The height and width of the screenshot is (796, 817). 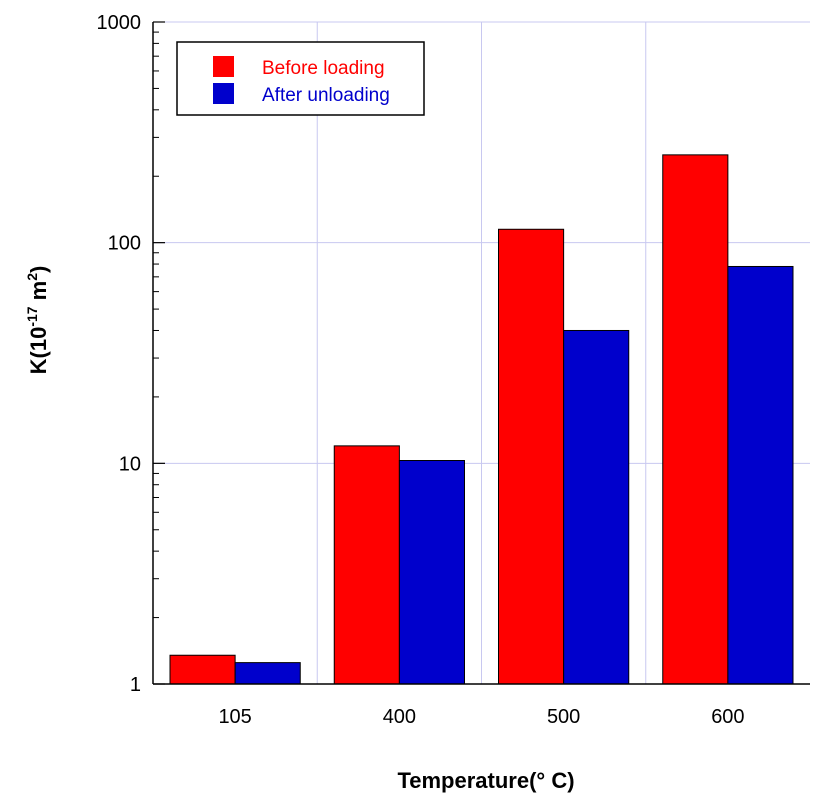 I want to click on legend-label-after: After unloading, so click(x=326, y=95).